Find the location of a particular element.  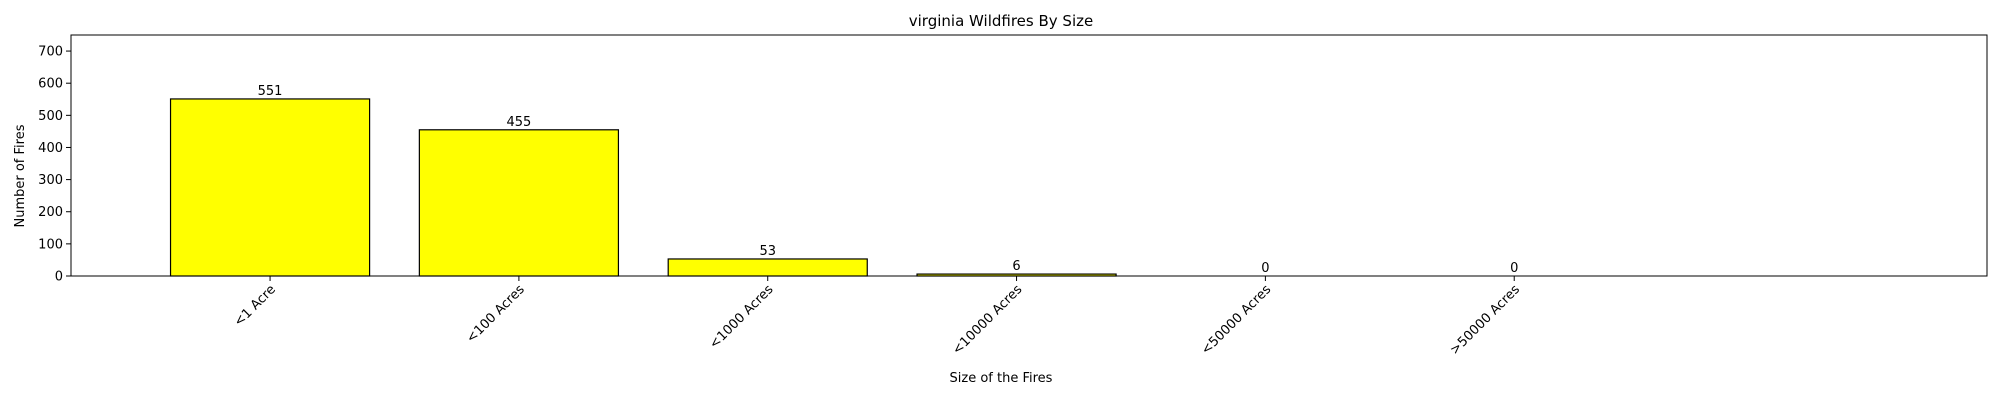

chart-title: virginia Wildfires By Size is located at coordinates (1001, 21).